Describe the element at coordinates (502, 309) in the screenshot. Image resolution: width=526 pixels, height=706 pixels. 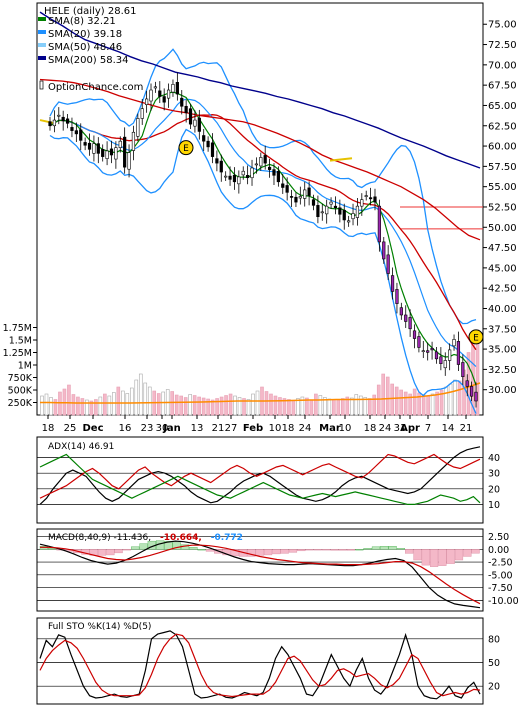
I see `price-tick-label: 40.00` at that location.